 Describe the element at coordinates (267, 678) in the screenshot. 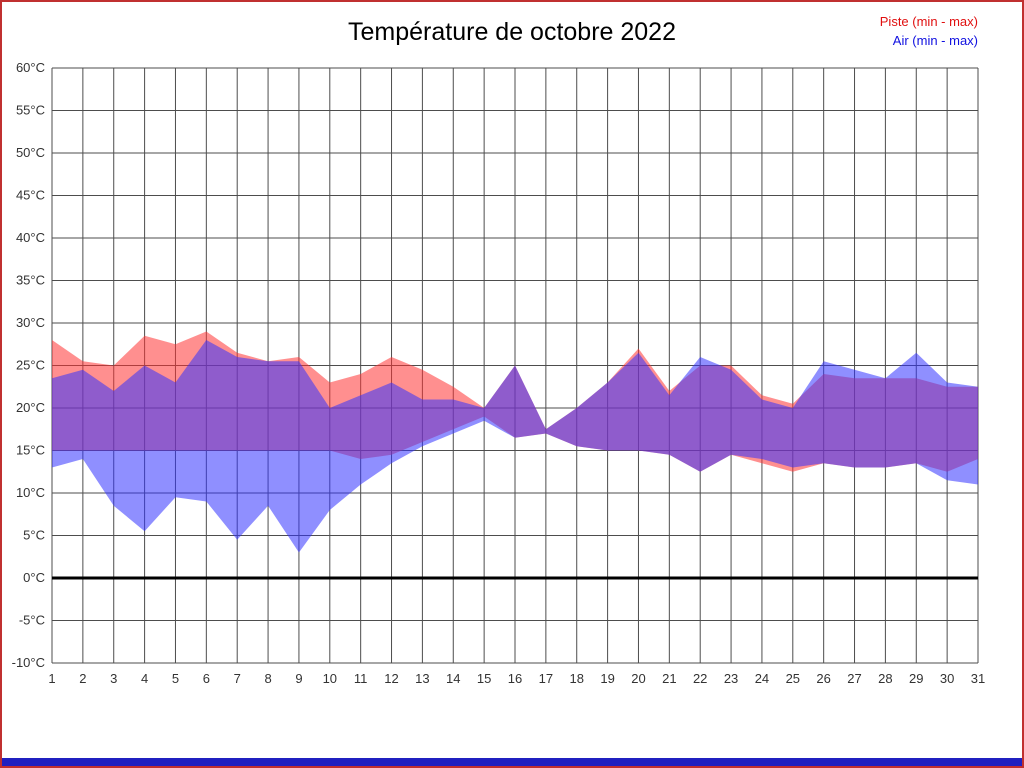

I see `x-tick-label: 8` at that location.